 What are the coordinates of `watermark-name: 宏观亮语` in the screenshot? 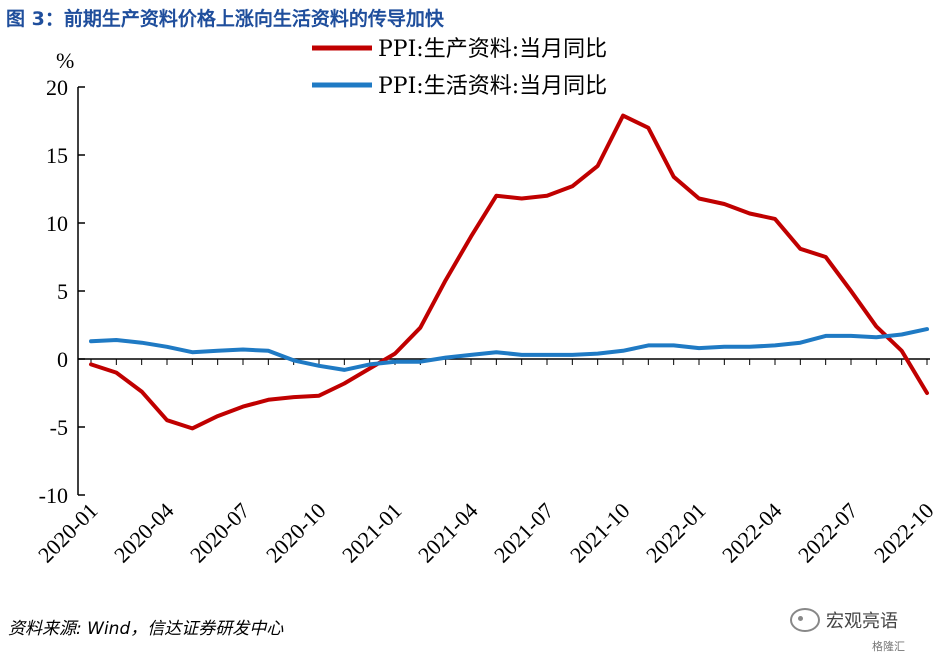 It's located at (862, 621).